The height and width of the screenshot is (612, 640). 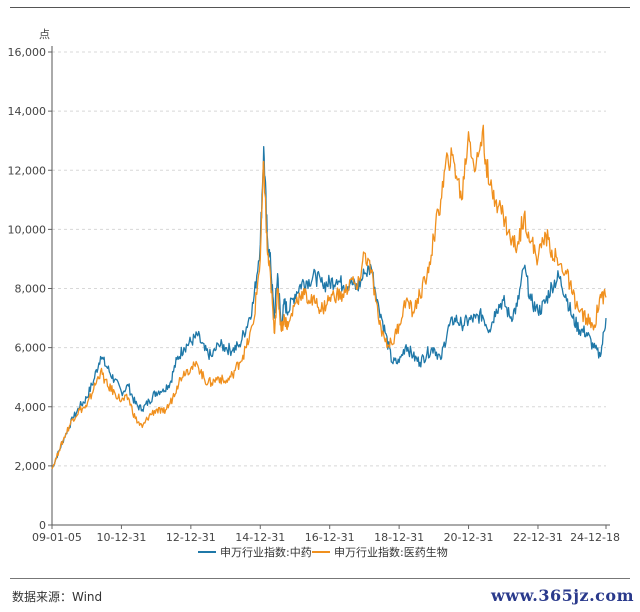 What do you see at coordinates (31, 348) in the screenshot?
I see `y-tick-label: 6,000` at bounding box center [31, 348].